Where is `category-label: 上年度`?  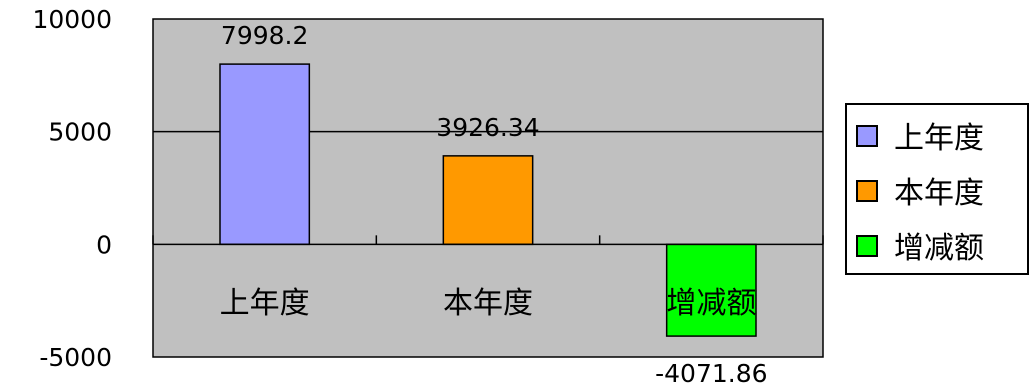 category-label: 上年度 is located at coordinates (265, 303).